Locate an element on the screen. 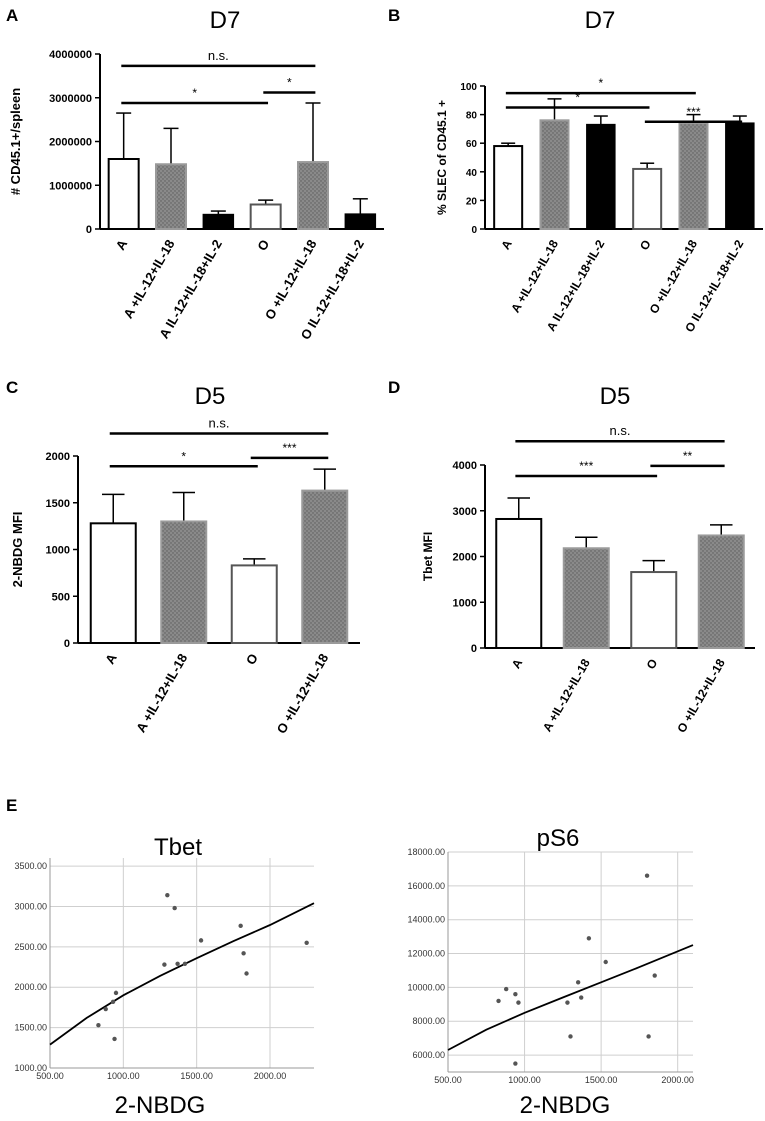  y-tick-label: 12000.00 is located at coordinates (426, 954).